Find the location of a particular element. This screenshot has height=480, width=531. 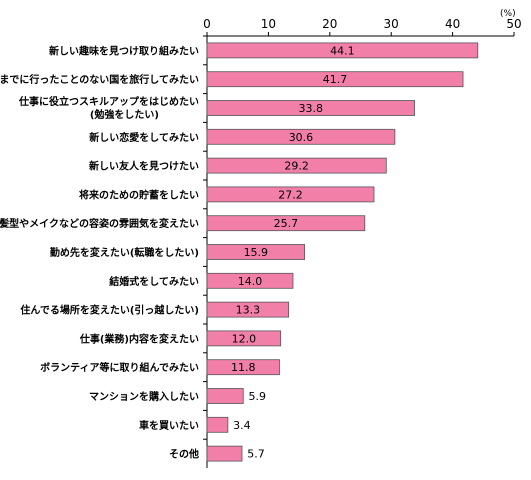

data-label: 27.2 is located at coordinates (290, 194).